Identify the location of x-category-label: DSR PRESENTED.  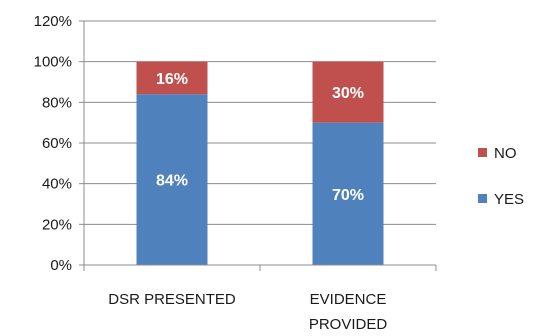
(172, 299).